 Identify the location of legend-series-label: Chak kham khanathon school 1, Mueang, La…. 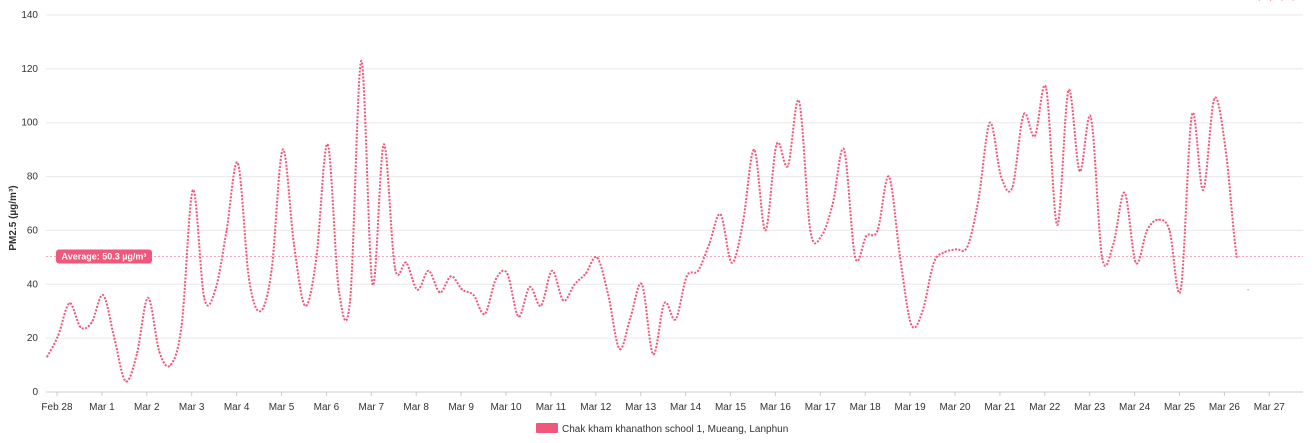
(675, 429).